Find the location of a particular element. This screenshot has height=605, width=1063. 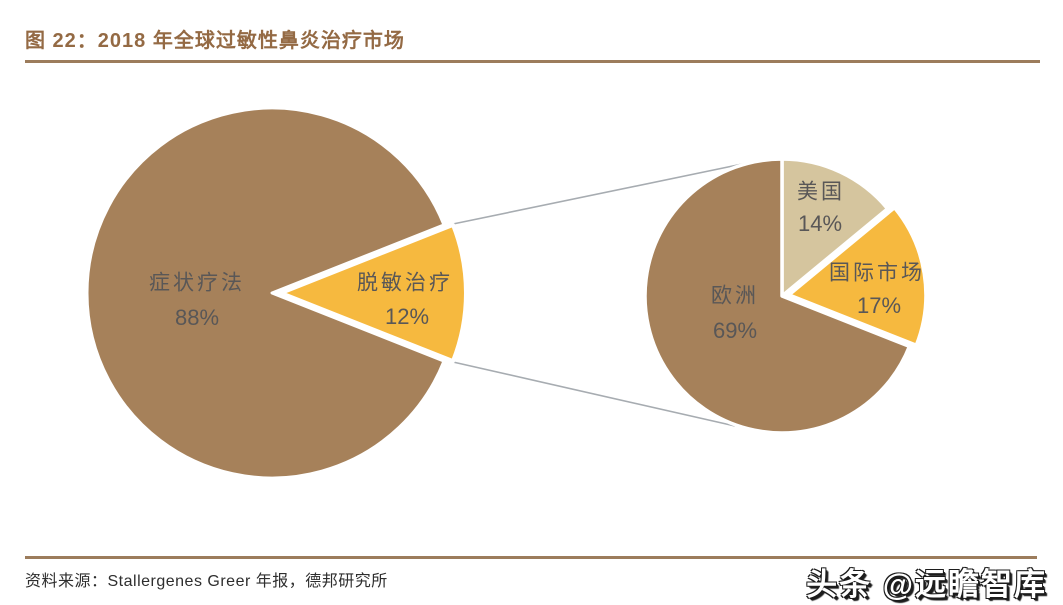

watermark-logo: 头条 @远瞻智库 is located at coordinates (926, 584).